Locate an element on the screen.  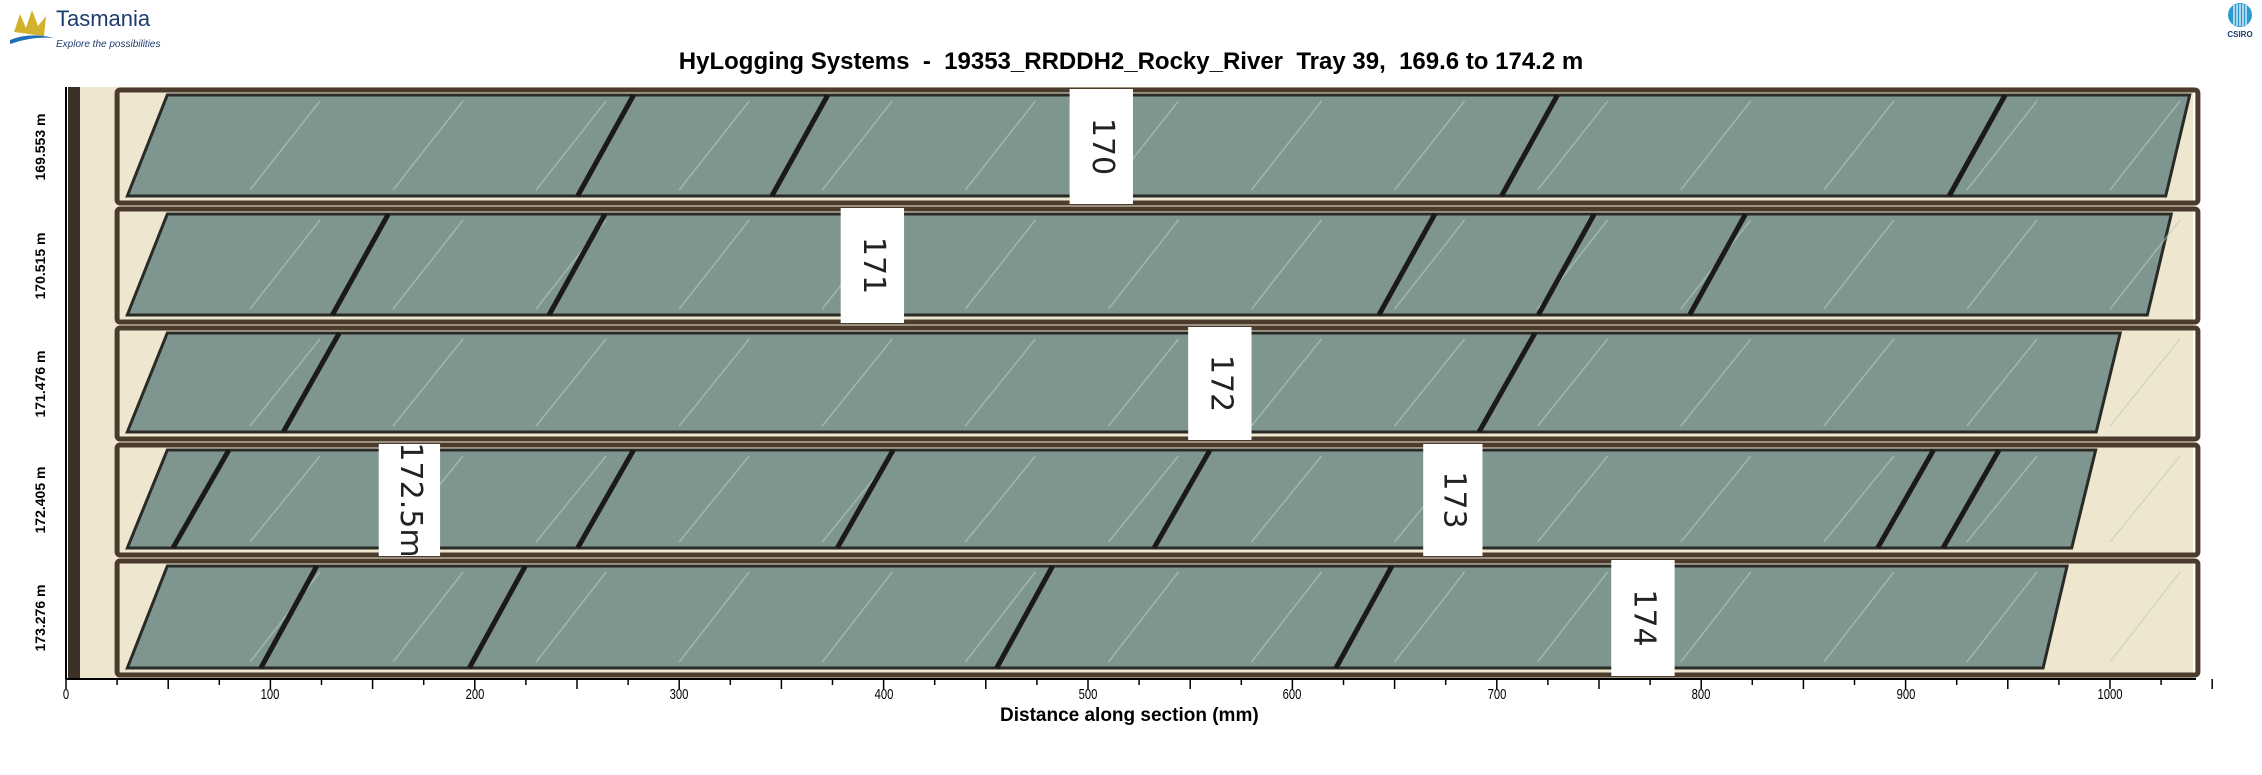
tasmania-logo-tagline: Explore the possibilities is located at coordinates (108, 44).